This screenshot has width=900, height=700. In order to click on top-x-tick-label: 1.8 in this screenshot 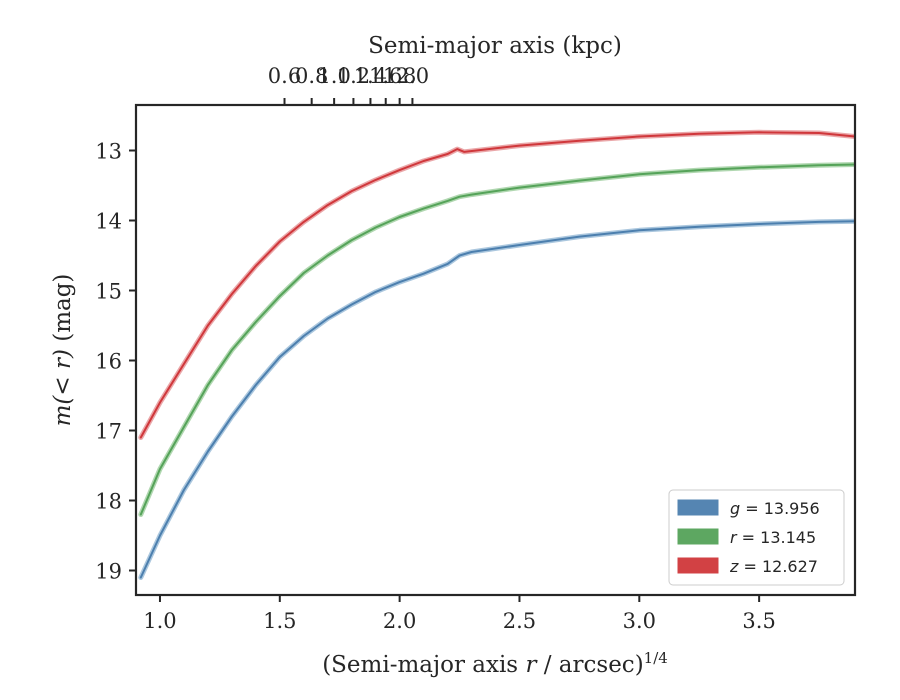, I will do `click(399, 76)`.